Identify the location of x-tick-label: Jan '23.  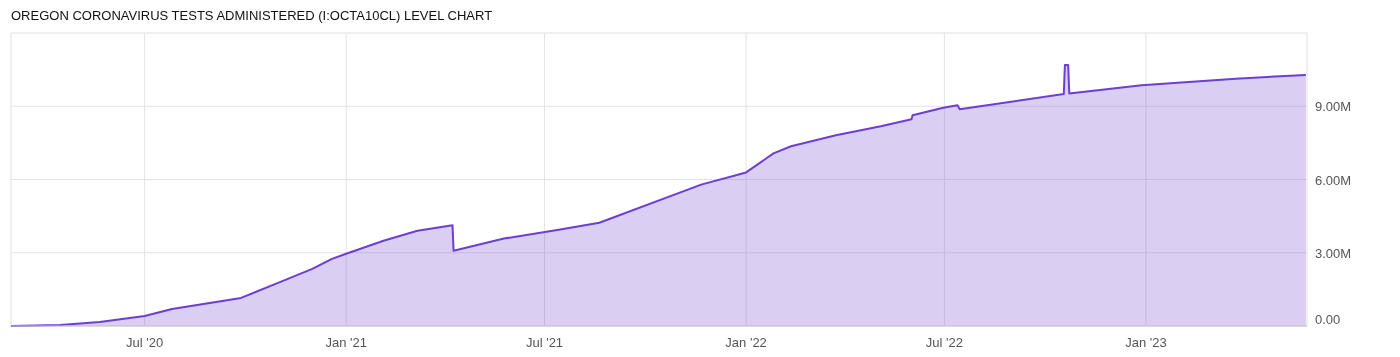
(1146, 342).